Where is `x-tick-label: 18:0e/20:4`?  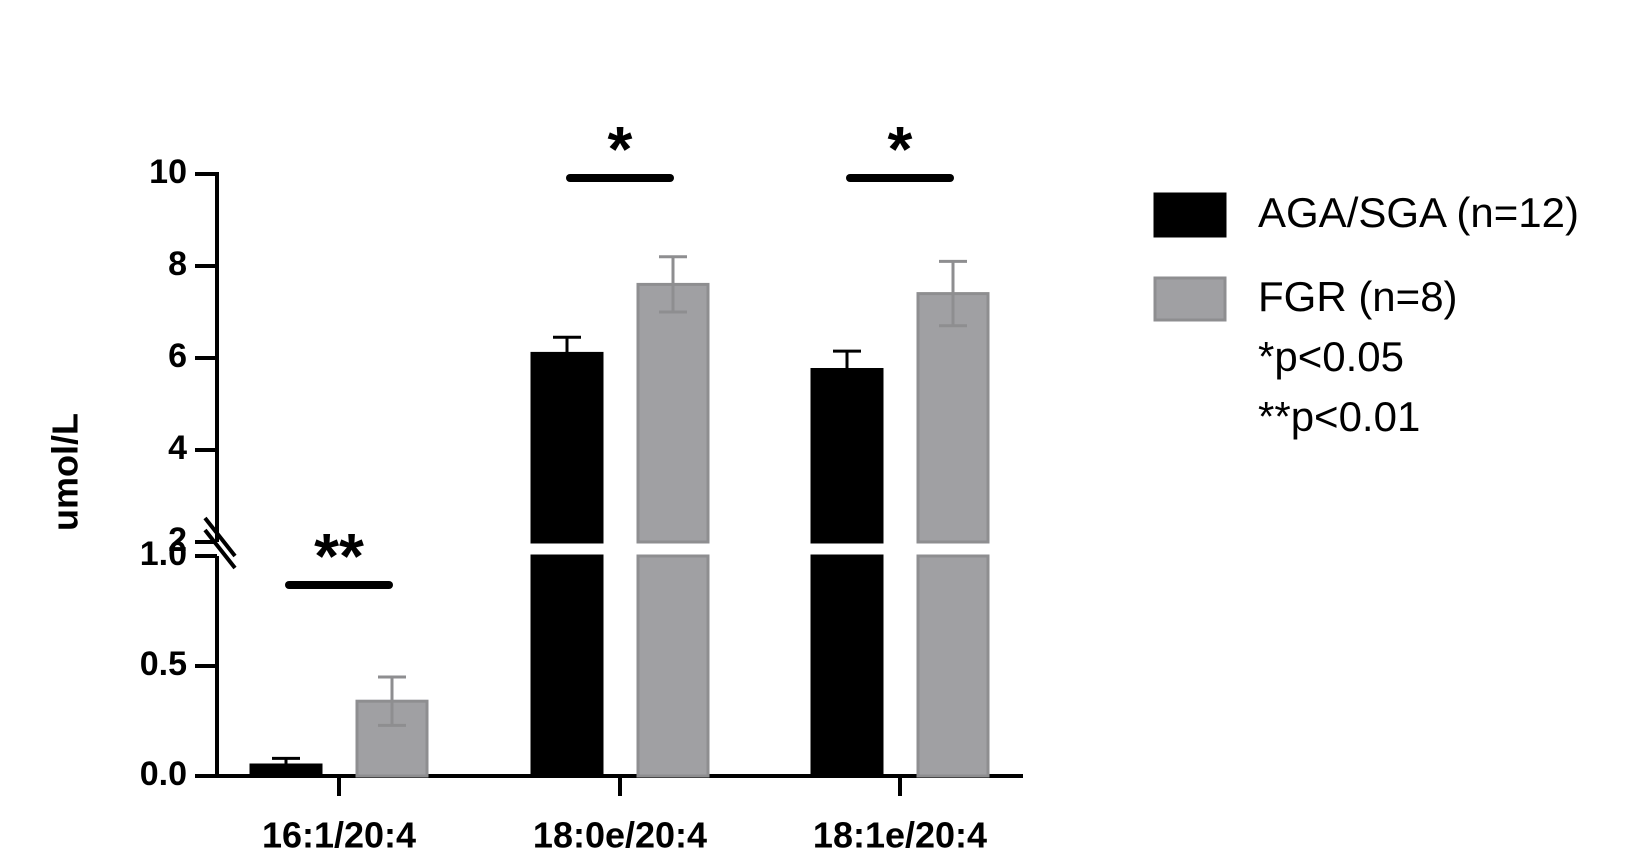 x-tick-label: 18:0e/20:4 is located at coordinates (620, 835).